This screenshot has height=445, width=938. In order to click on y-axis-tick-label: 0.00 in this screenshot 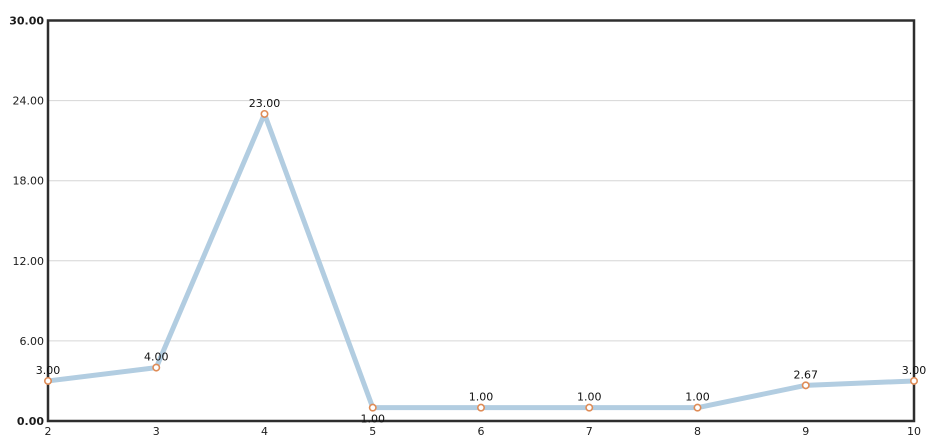, I will do `click(30, 421)`.